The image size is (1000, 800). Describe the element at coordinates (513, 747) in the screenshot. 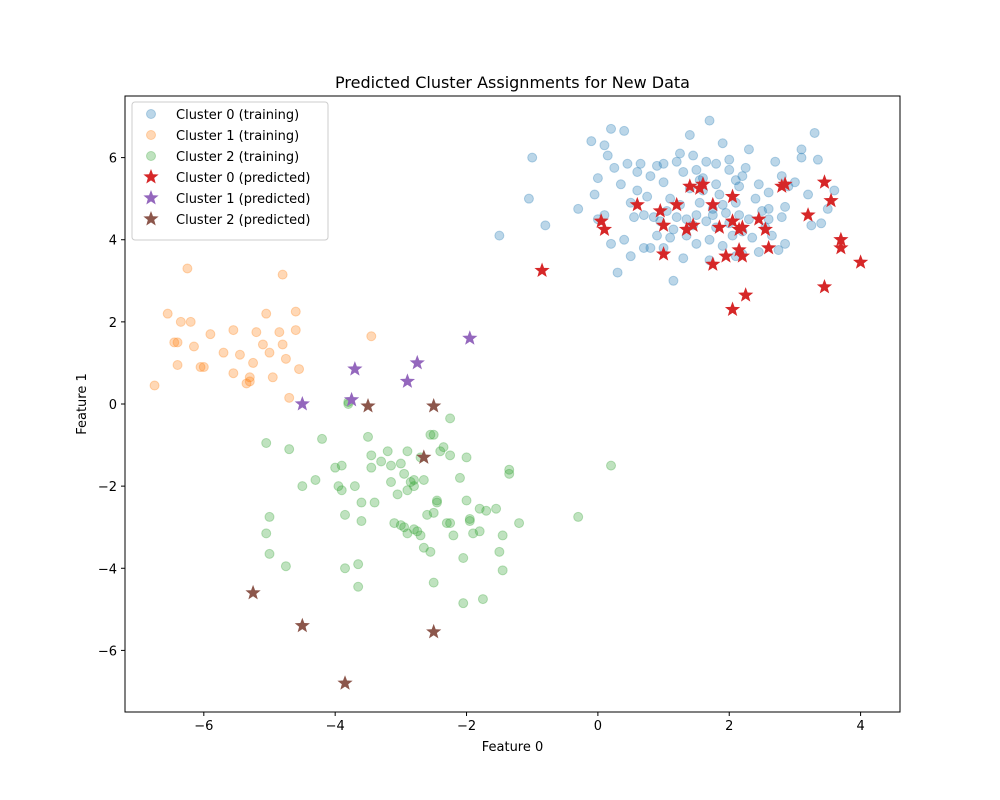

I see `x-axis-label: Feature 0` at that location.